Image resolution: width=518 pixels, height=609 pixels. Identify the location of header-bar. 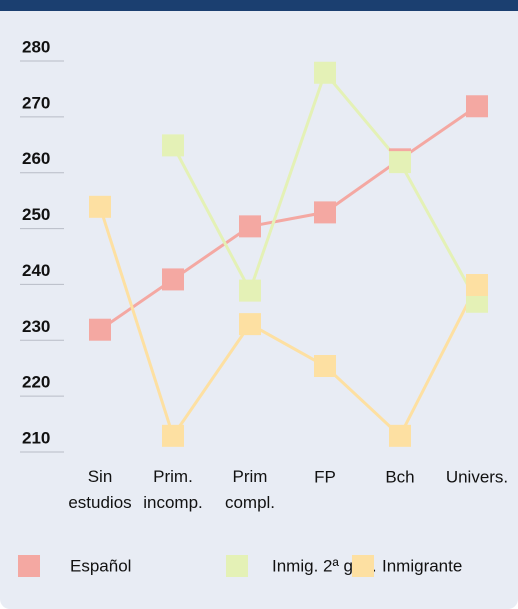
(259, 5).